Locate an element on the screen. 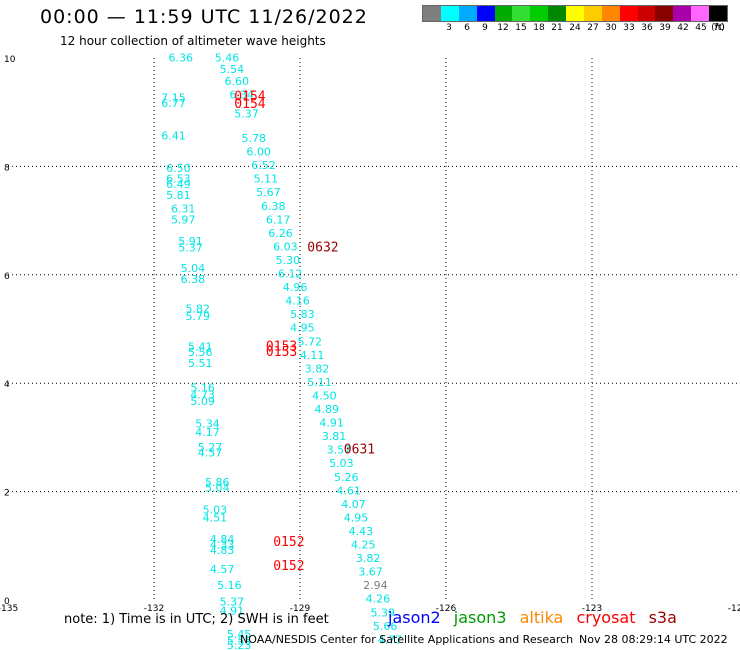 This screenshot has width=740, height=650. swh-value-s3a: 4.07 is located at coordinates (353, 504).